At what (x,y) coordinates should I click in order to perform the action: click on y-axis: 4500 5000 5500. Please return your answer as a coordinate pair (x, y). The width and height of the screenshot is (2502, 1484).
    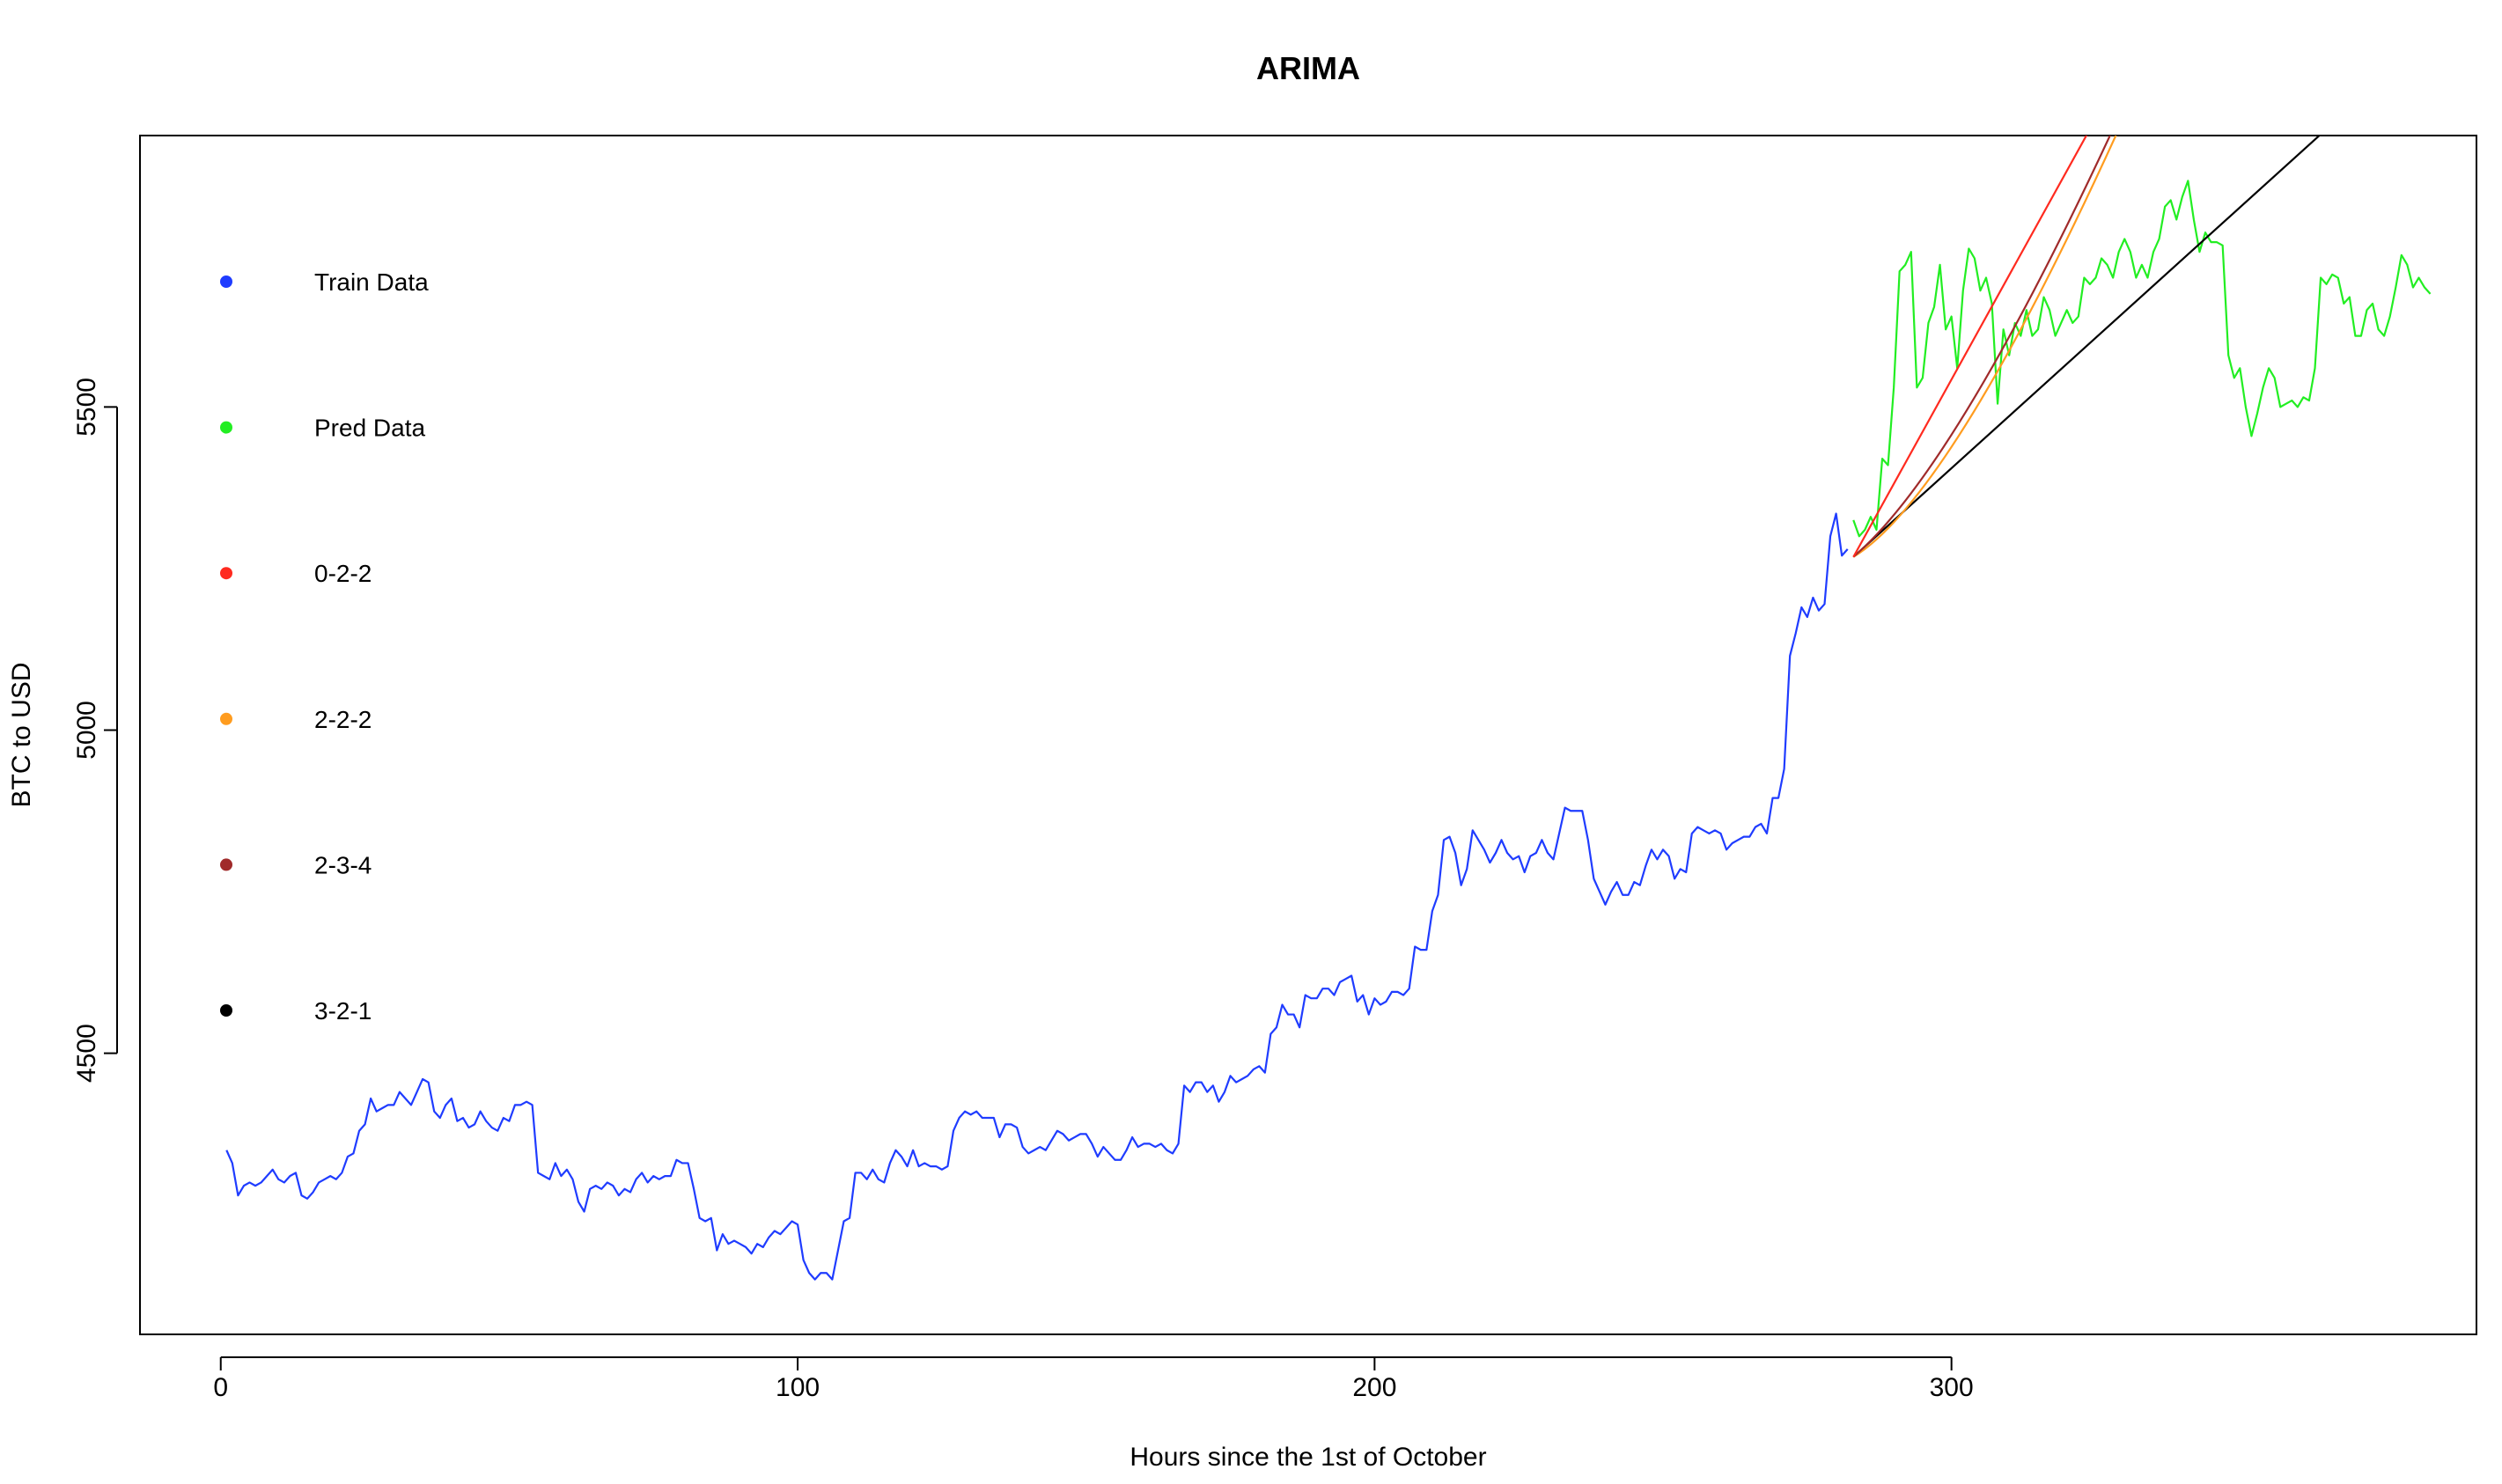
    Looking at the image, I should click on (95, 731).